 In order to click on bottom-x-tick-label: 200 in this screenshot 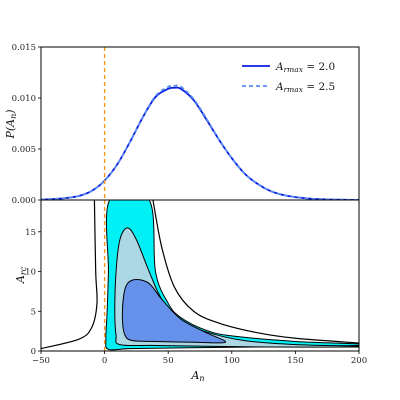, I will do `click(359, 361)`.